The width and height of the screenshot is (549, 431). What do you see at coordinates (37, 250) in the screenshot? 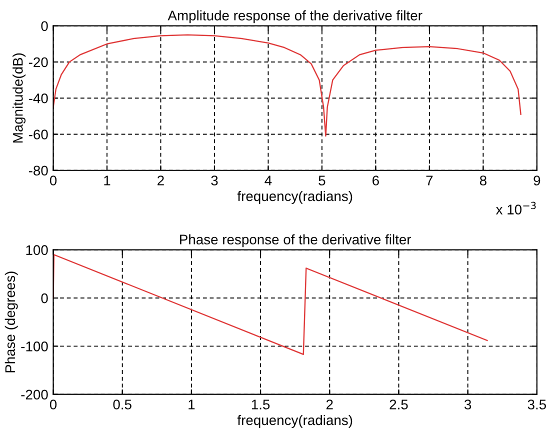
I see `y-tick-label: 100` at bounding box center [37, 250].